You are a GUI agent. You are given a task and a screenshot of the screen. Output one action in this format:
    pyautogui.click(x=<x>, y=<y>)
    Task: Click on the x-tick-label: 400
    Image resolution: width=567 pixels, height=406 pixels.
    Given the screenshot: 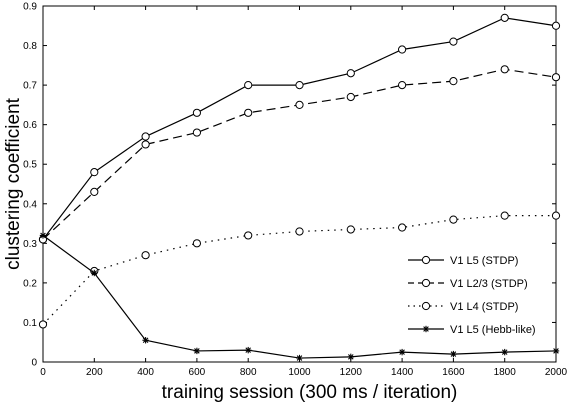 What is the action you would take?
    pyautogui.click(x=145, y=372)
    